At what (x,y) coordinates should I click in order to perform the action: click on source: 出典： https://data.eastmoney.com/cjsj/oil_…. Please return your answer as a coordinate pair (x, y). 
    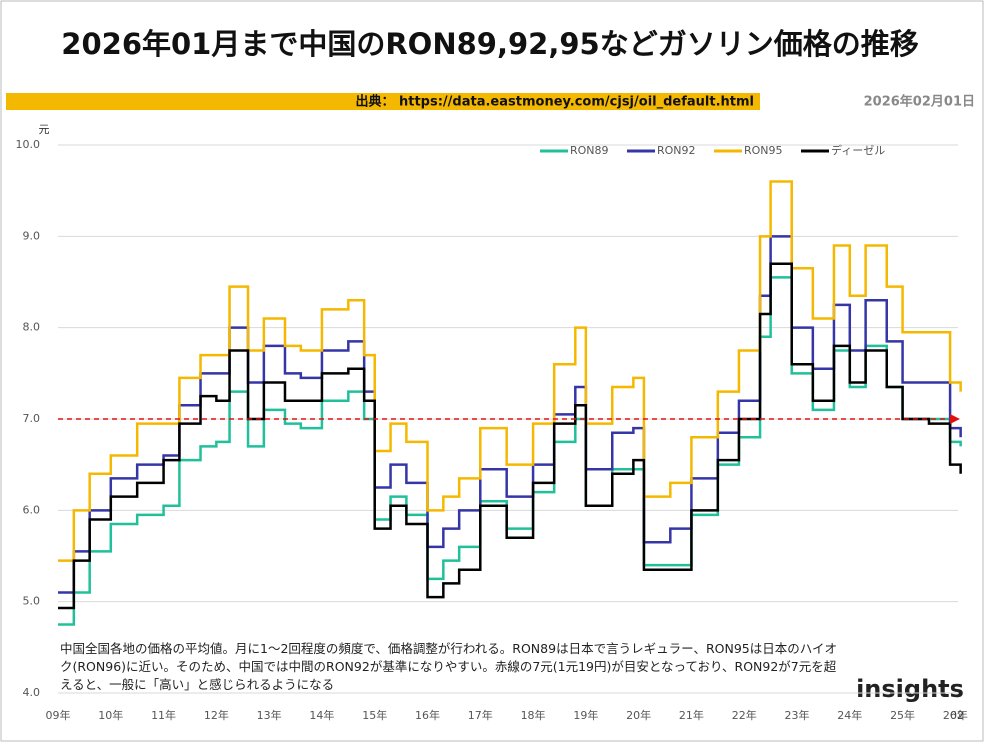
    Looking at the image, I should click on (554, 102).